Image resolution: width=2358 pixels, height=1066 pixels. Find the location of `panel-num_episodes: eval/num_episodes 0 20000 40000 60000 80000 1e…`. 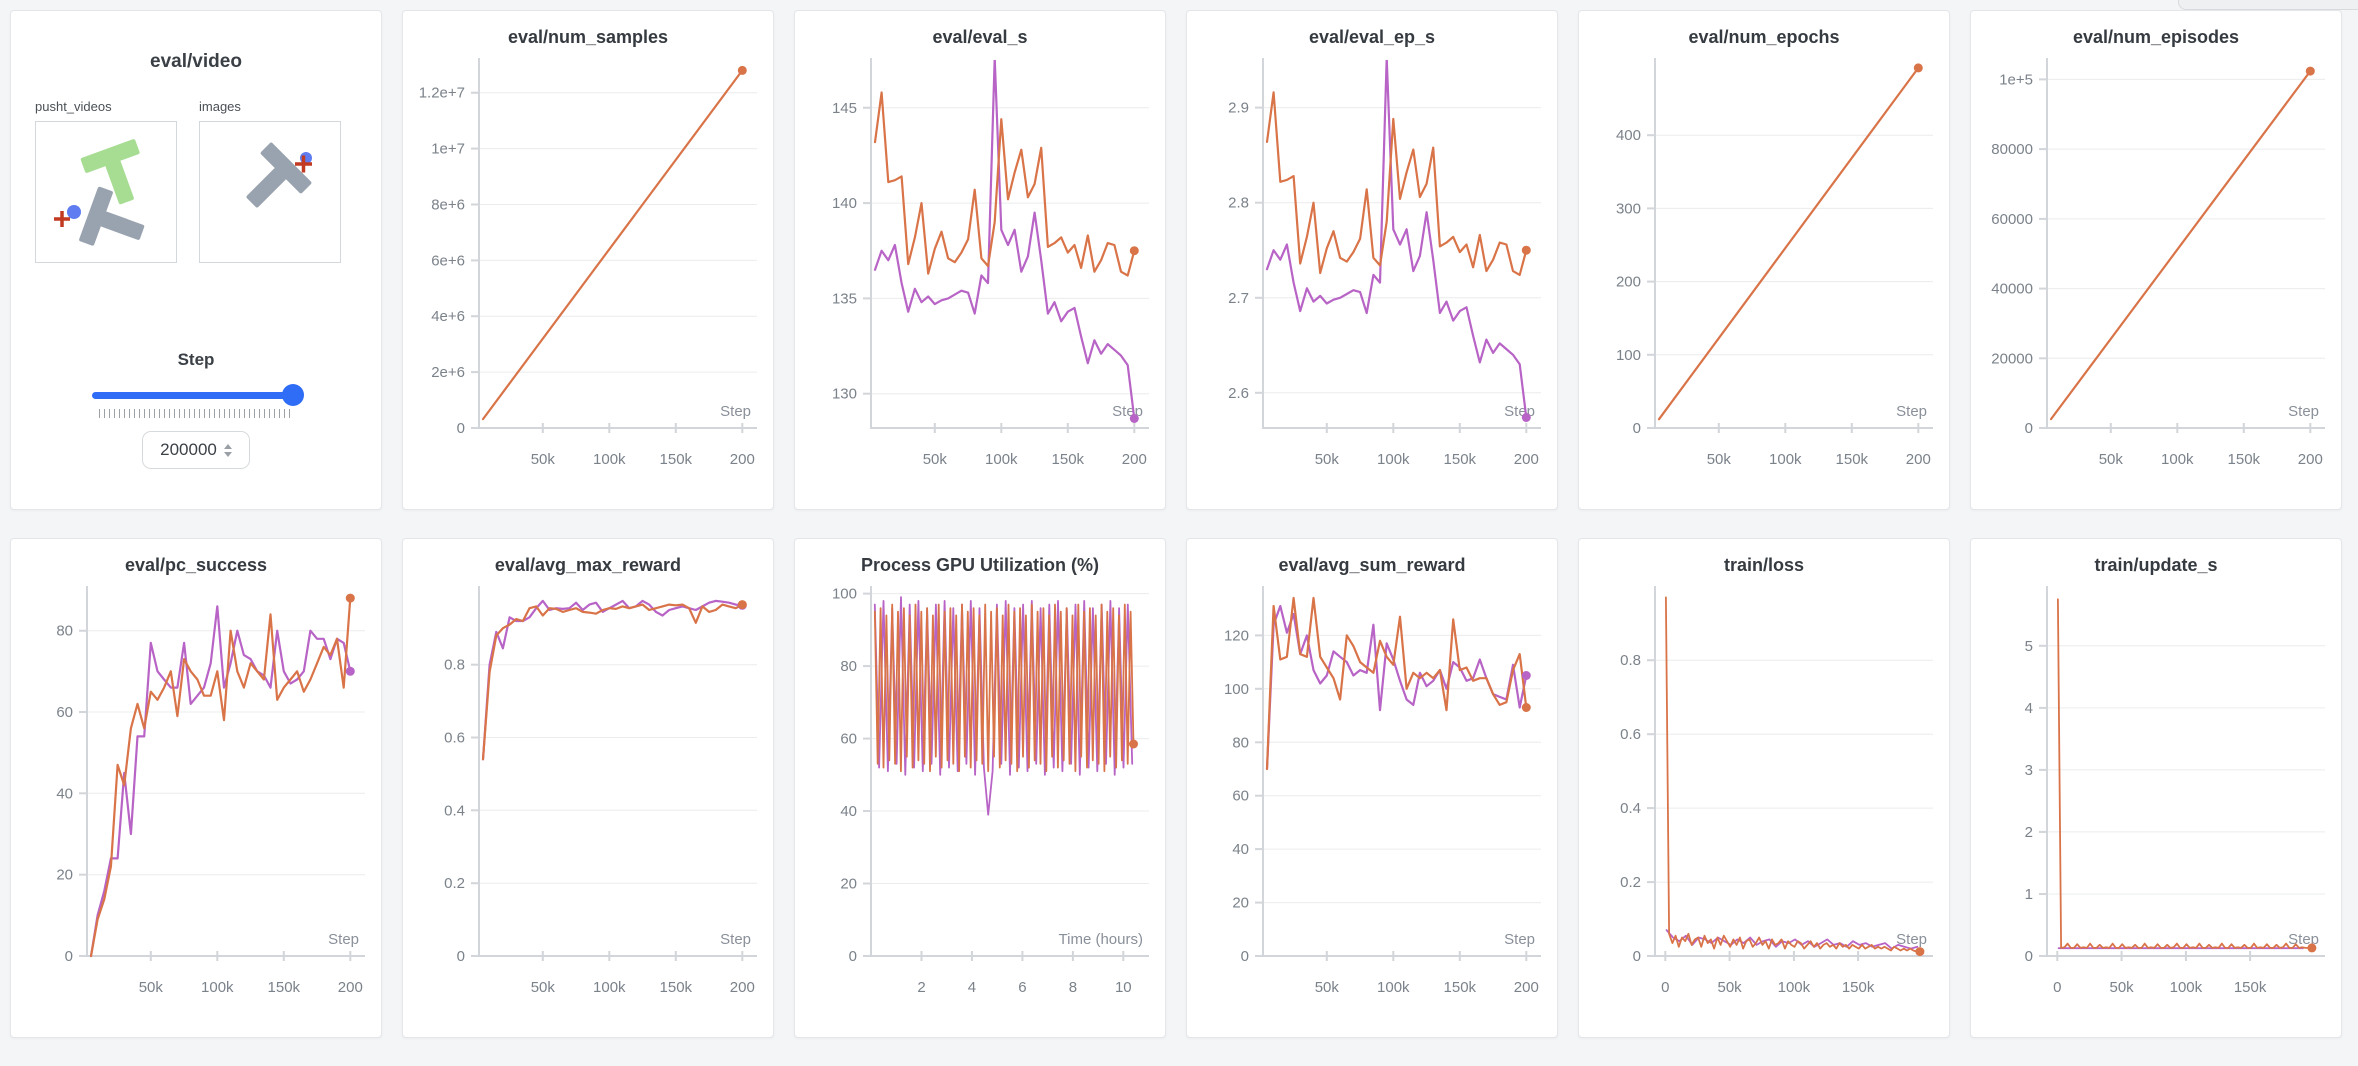

panel-num_episodes: eval/num_episodes 0 20000 40000 60000 80000 1e… is located at coordinates (2156, 260).